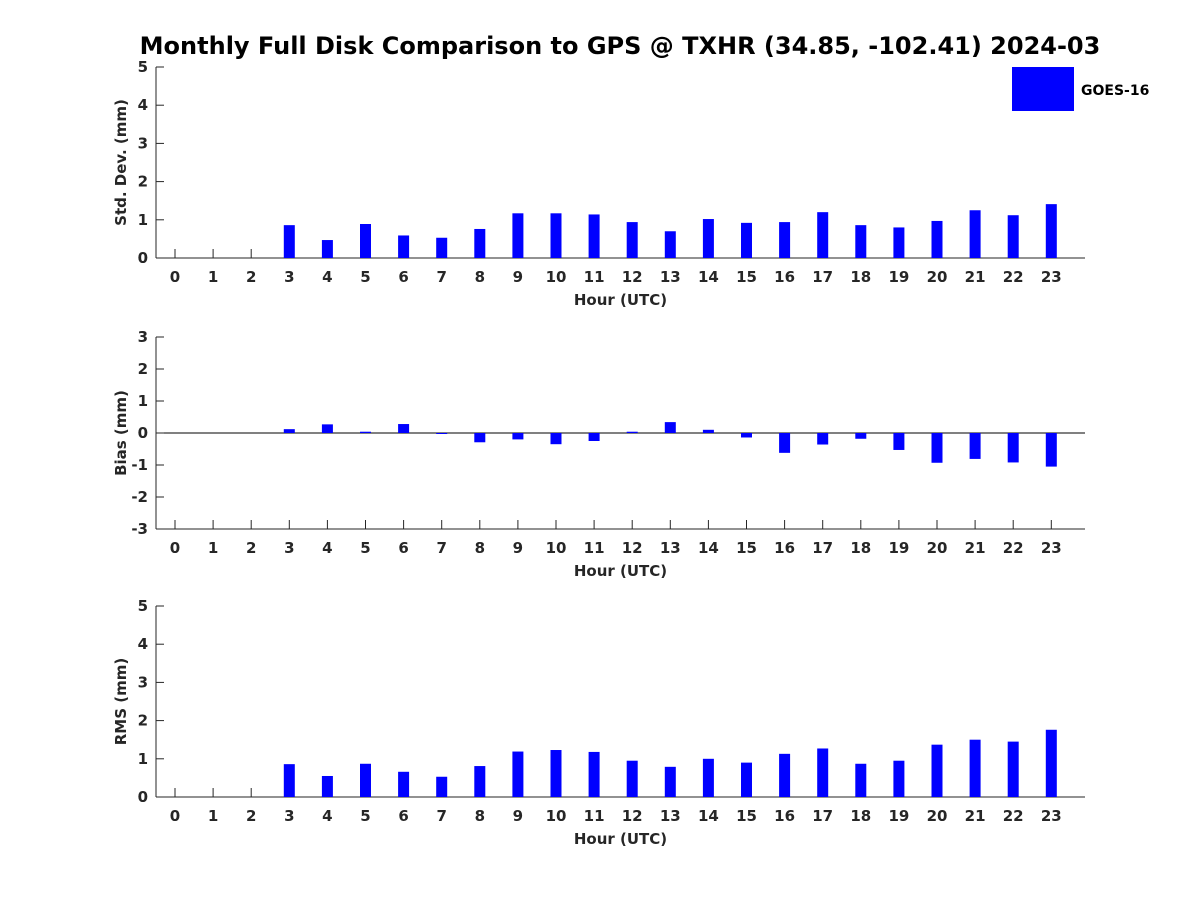 Image resolution: width=1200 pixels, height=900 pixels. I want to click on bias-x-tick-label: 5, so click(365, 548).